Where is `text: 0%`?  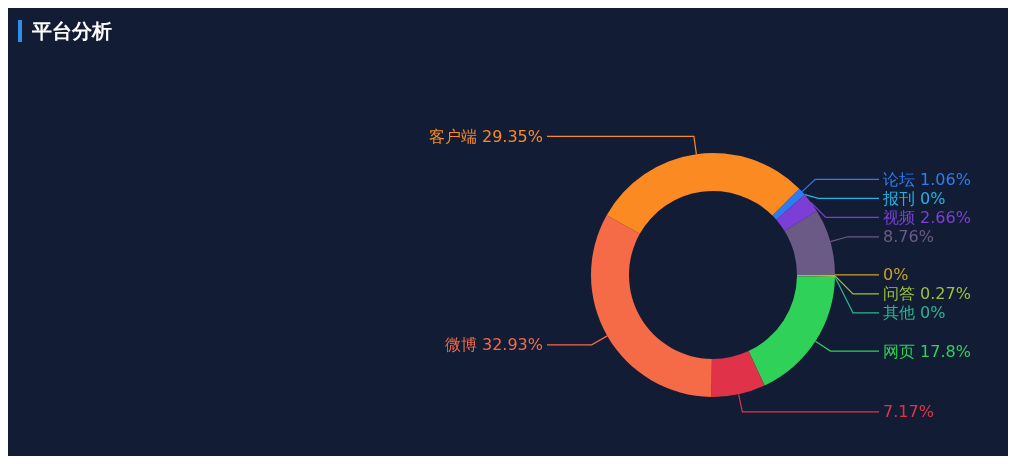
text: 0% is located at coordinates (896, 275).